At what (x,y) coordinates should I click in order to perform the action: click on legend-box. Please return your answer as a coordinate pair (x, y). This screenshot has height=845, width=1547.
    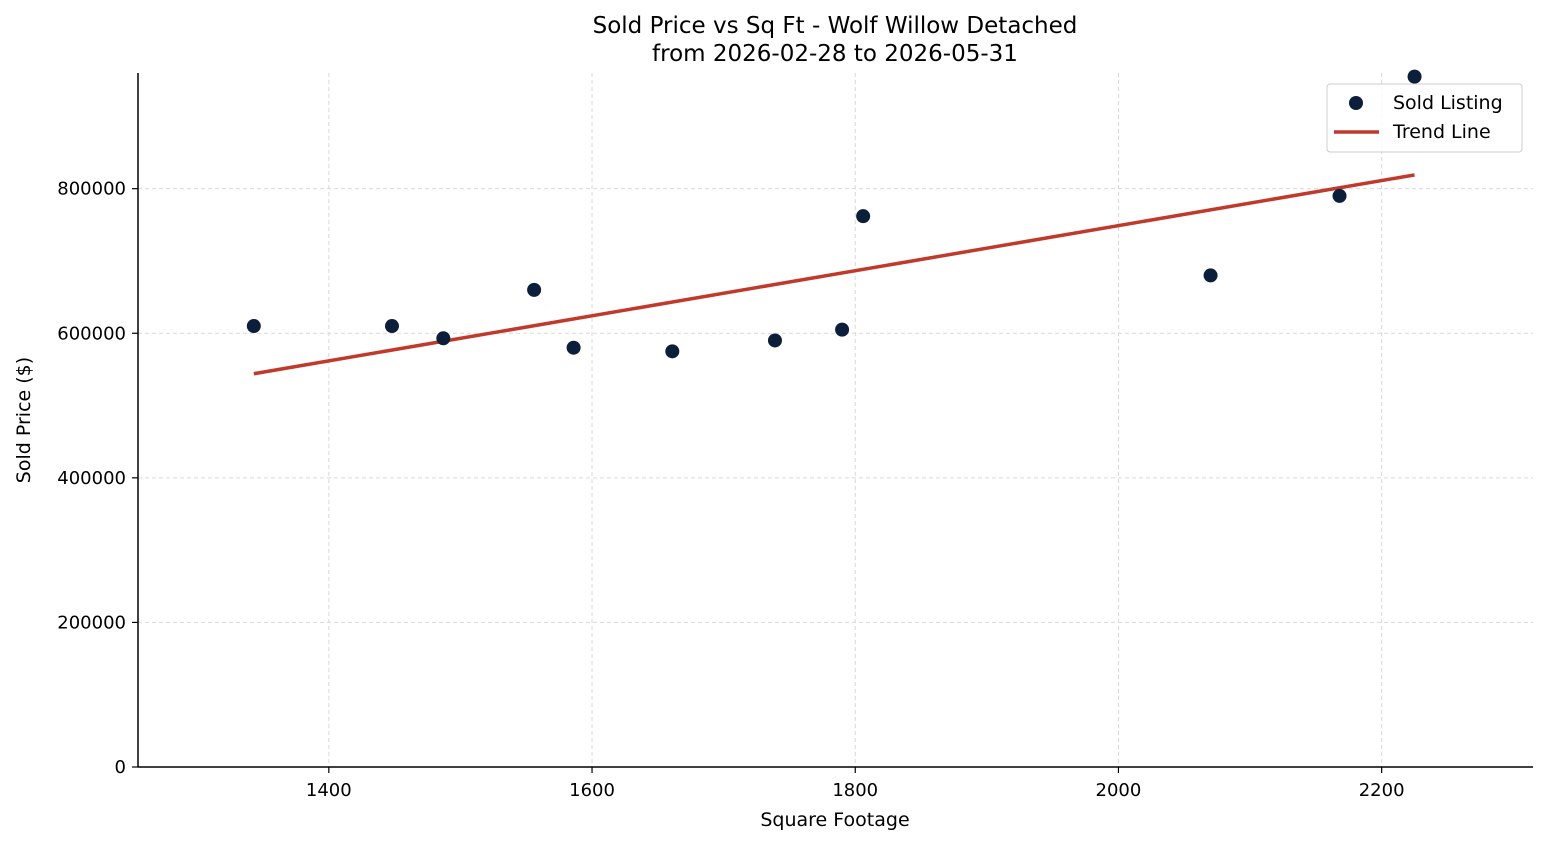
    Looking at the image, I should click on (1424, 118).